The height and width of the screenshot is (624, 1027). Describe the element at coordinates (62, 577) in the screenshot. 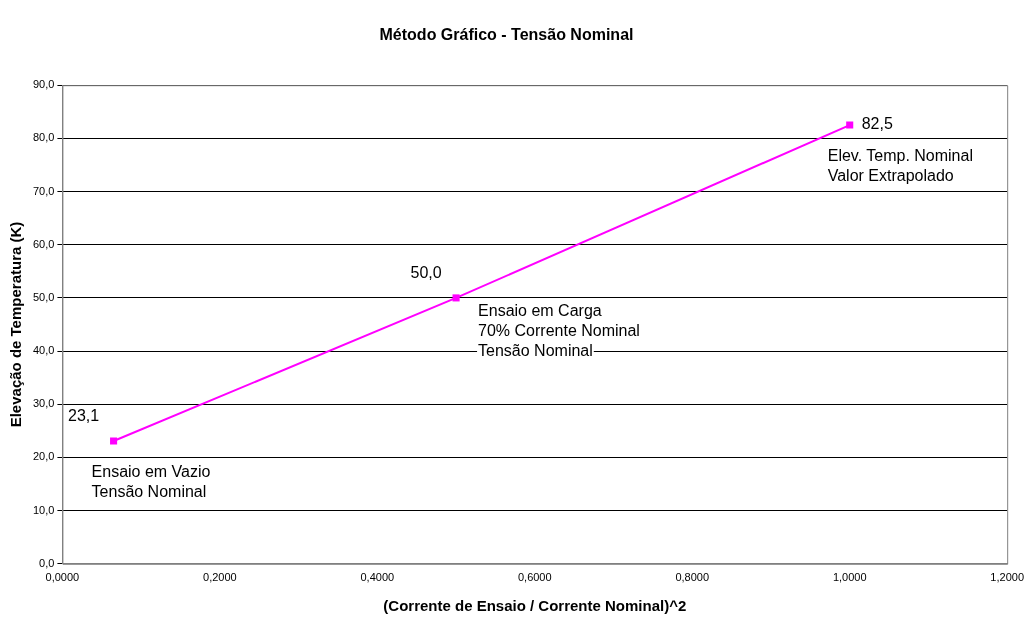

I see `x-tick-label: 0,0000` at that location.